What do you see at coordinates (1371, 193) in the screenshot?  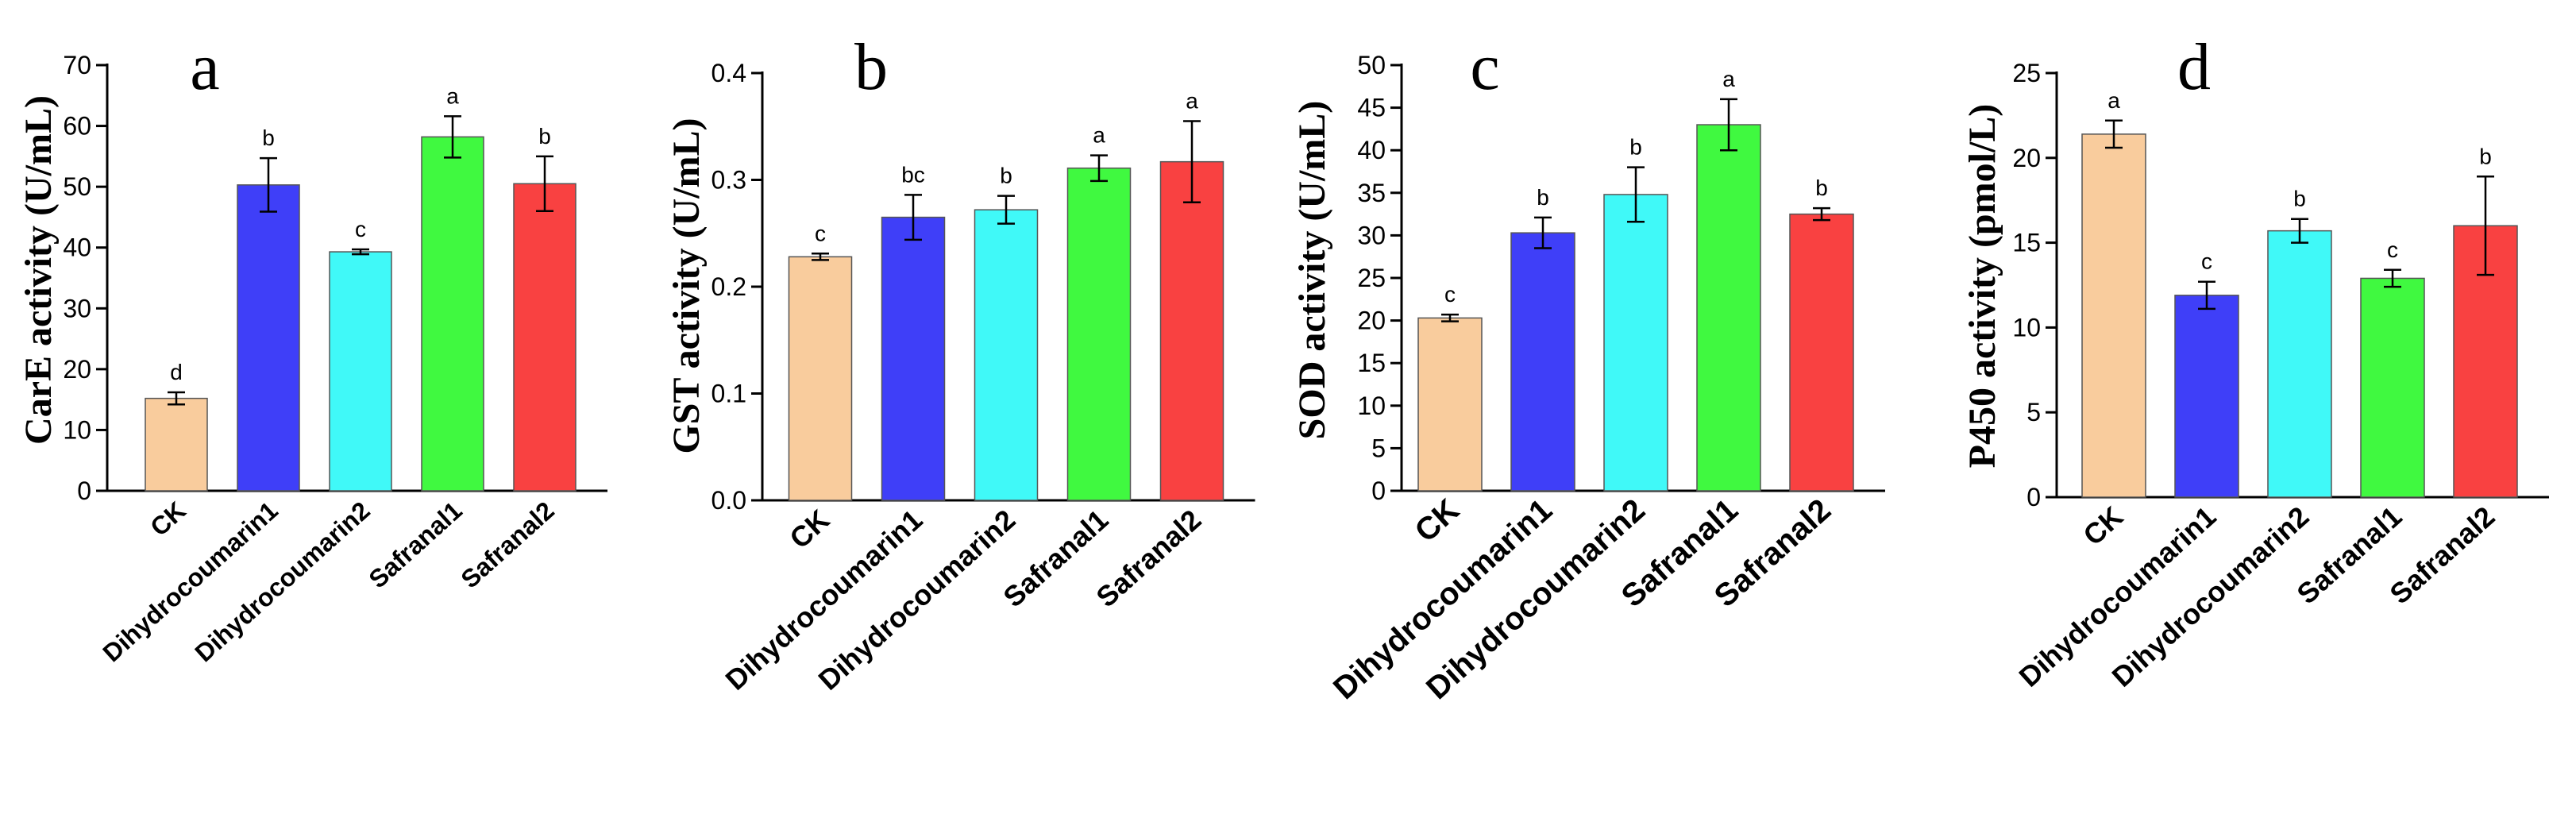 I see `y-tick-label: 35` at bounding box center [1371, 193].